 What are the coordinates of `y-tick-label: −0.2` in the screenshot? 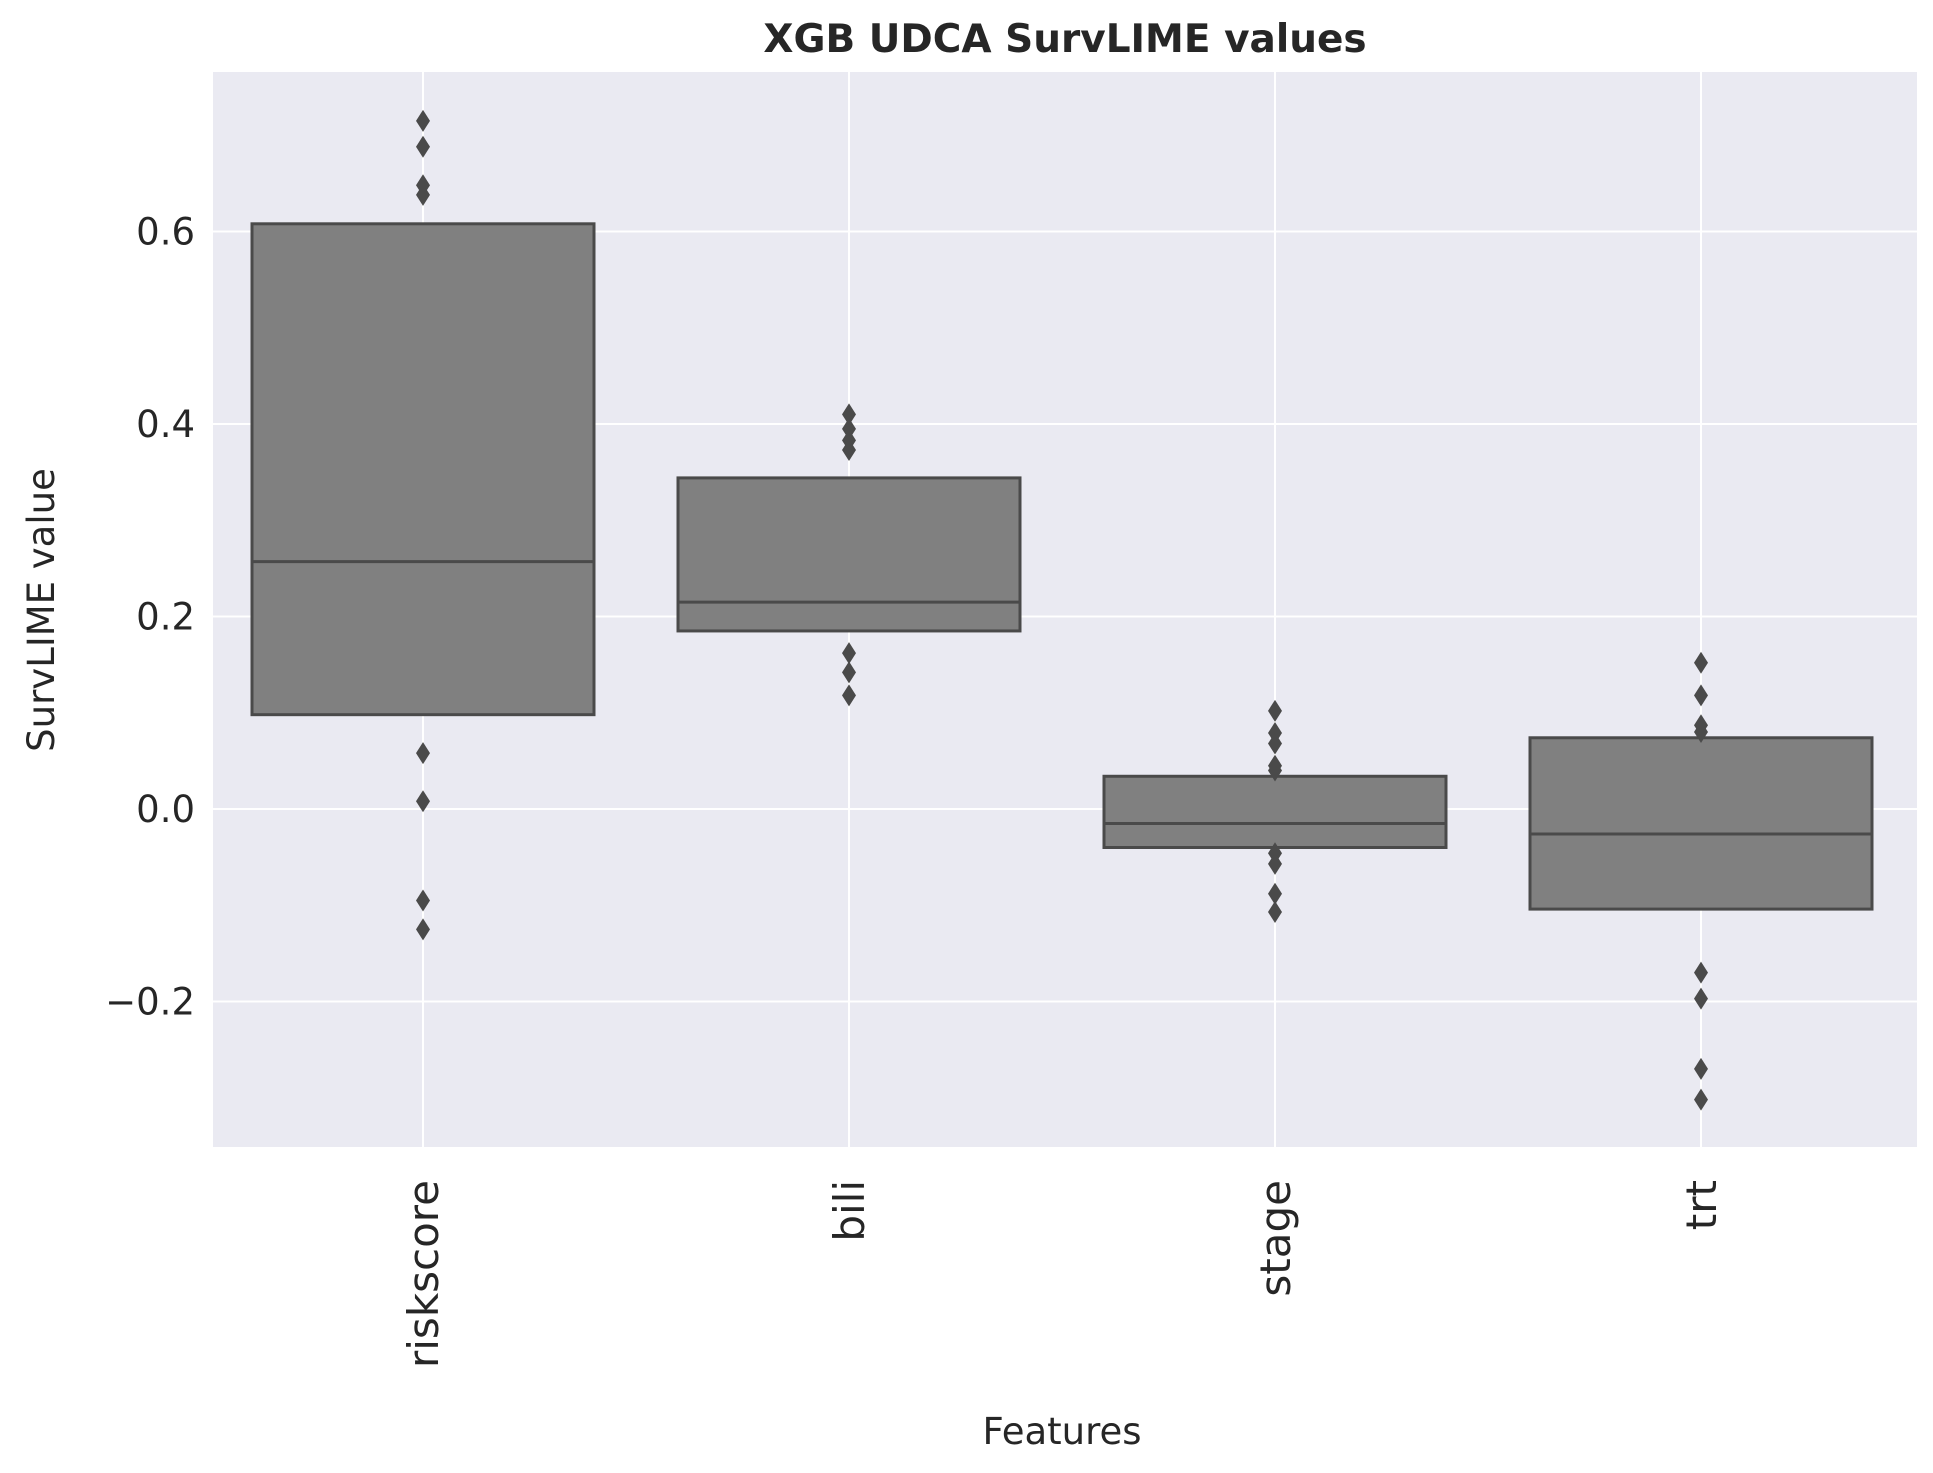 It's located at (150, 1002).